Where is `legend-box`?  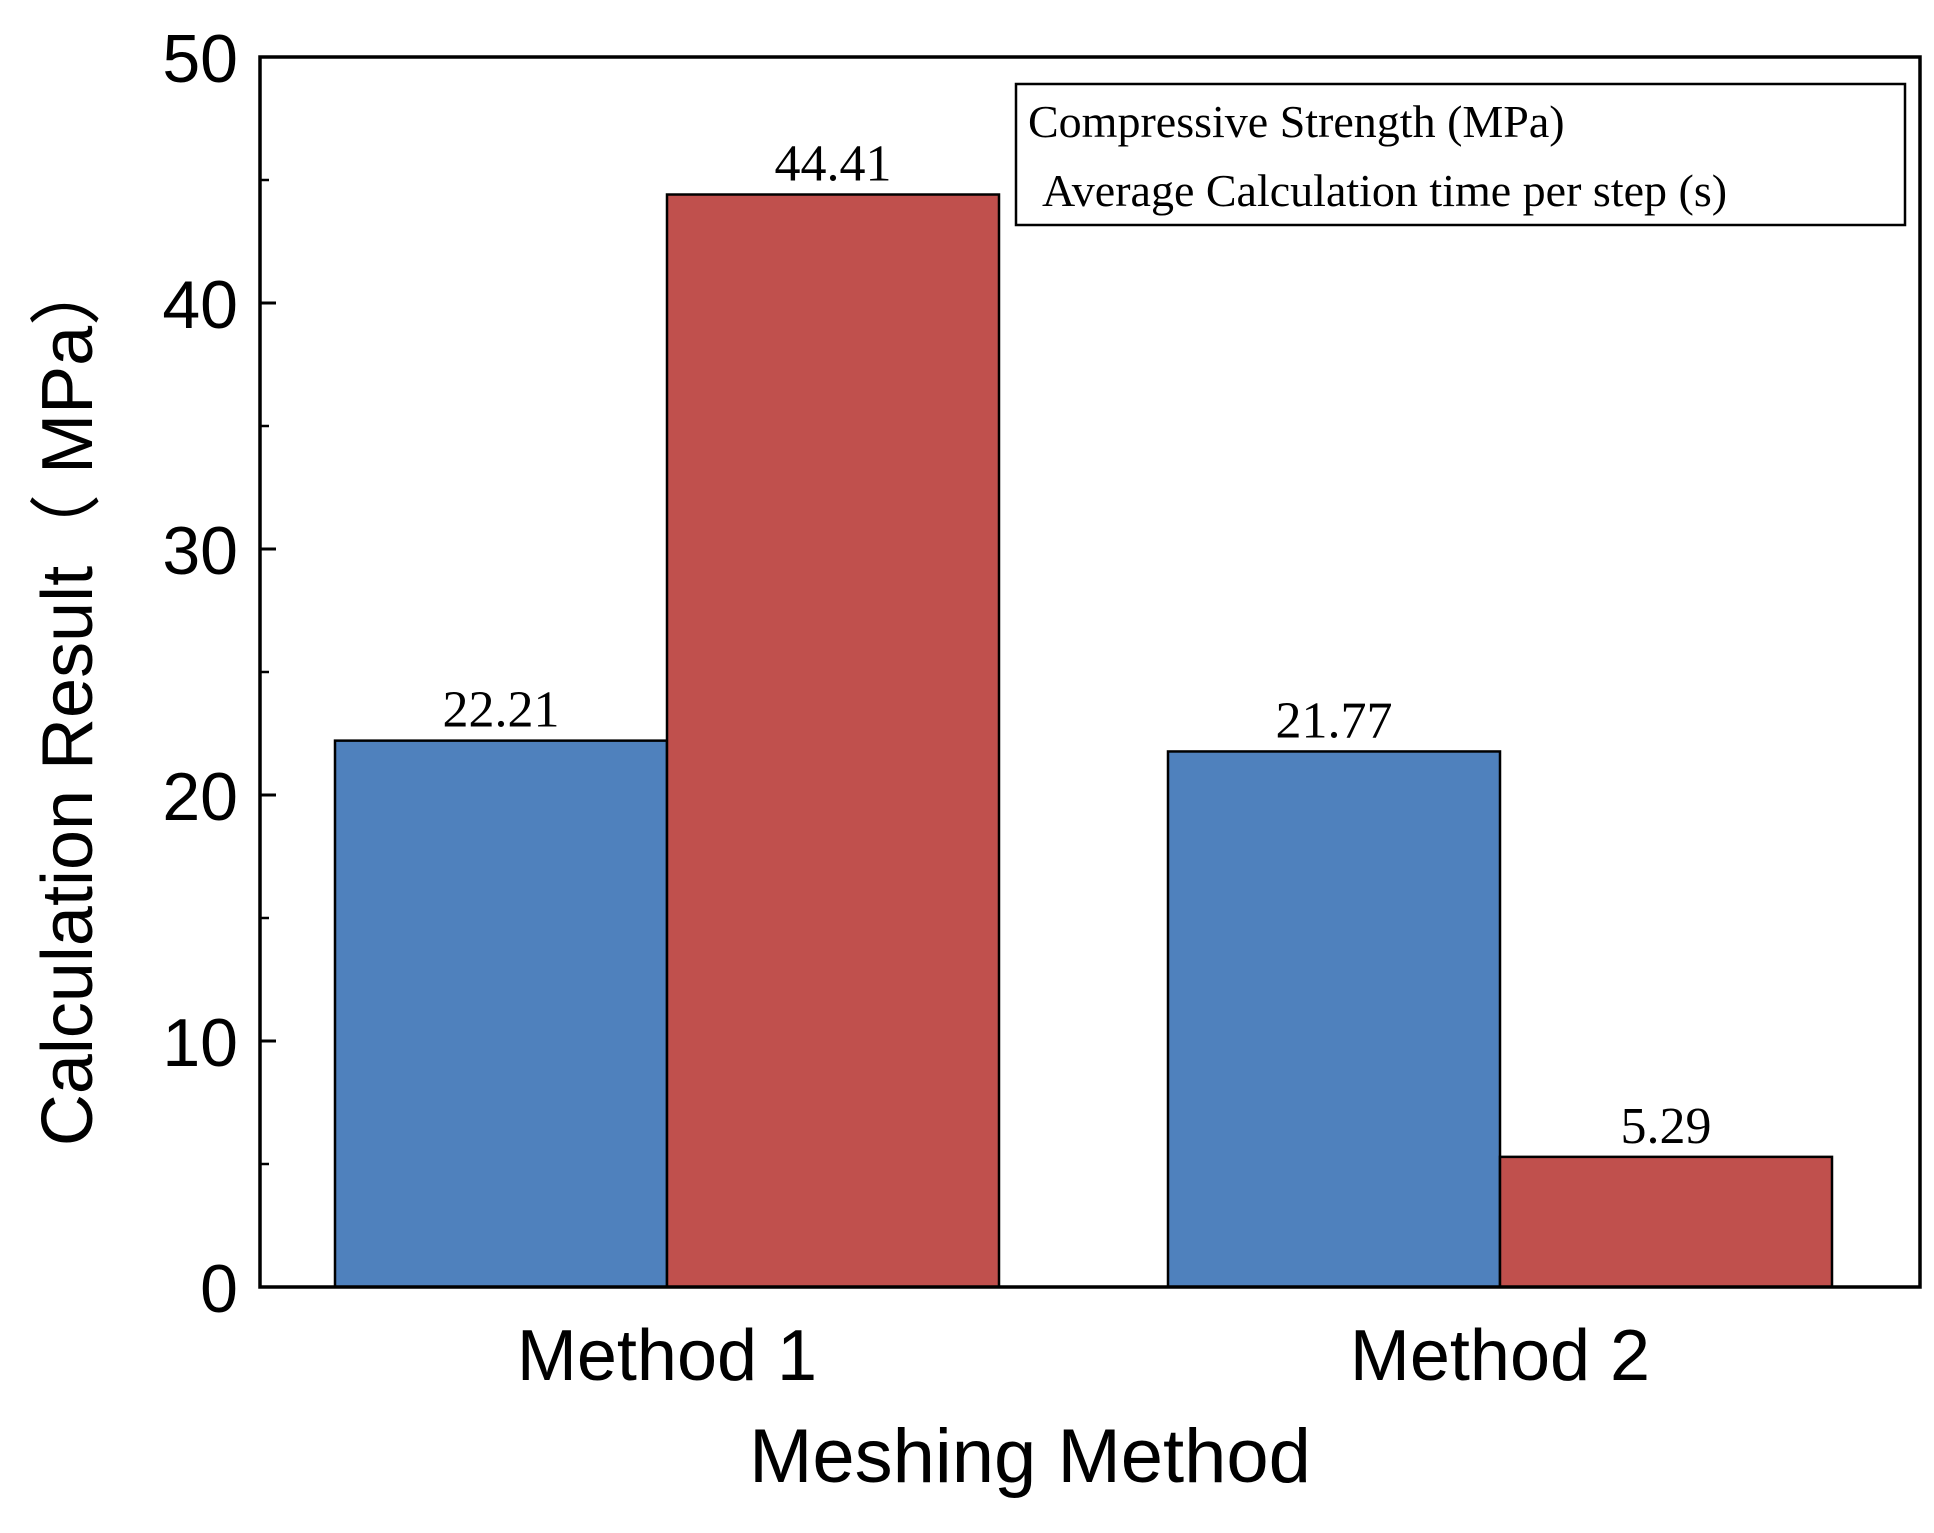 legend-box is located at coordinates (1460, 154).